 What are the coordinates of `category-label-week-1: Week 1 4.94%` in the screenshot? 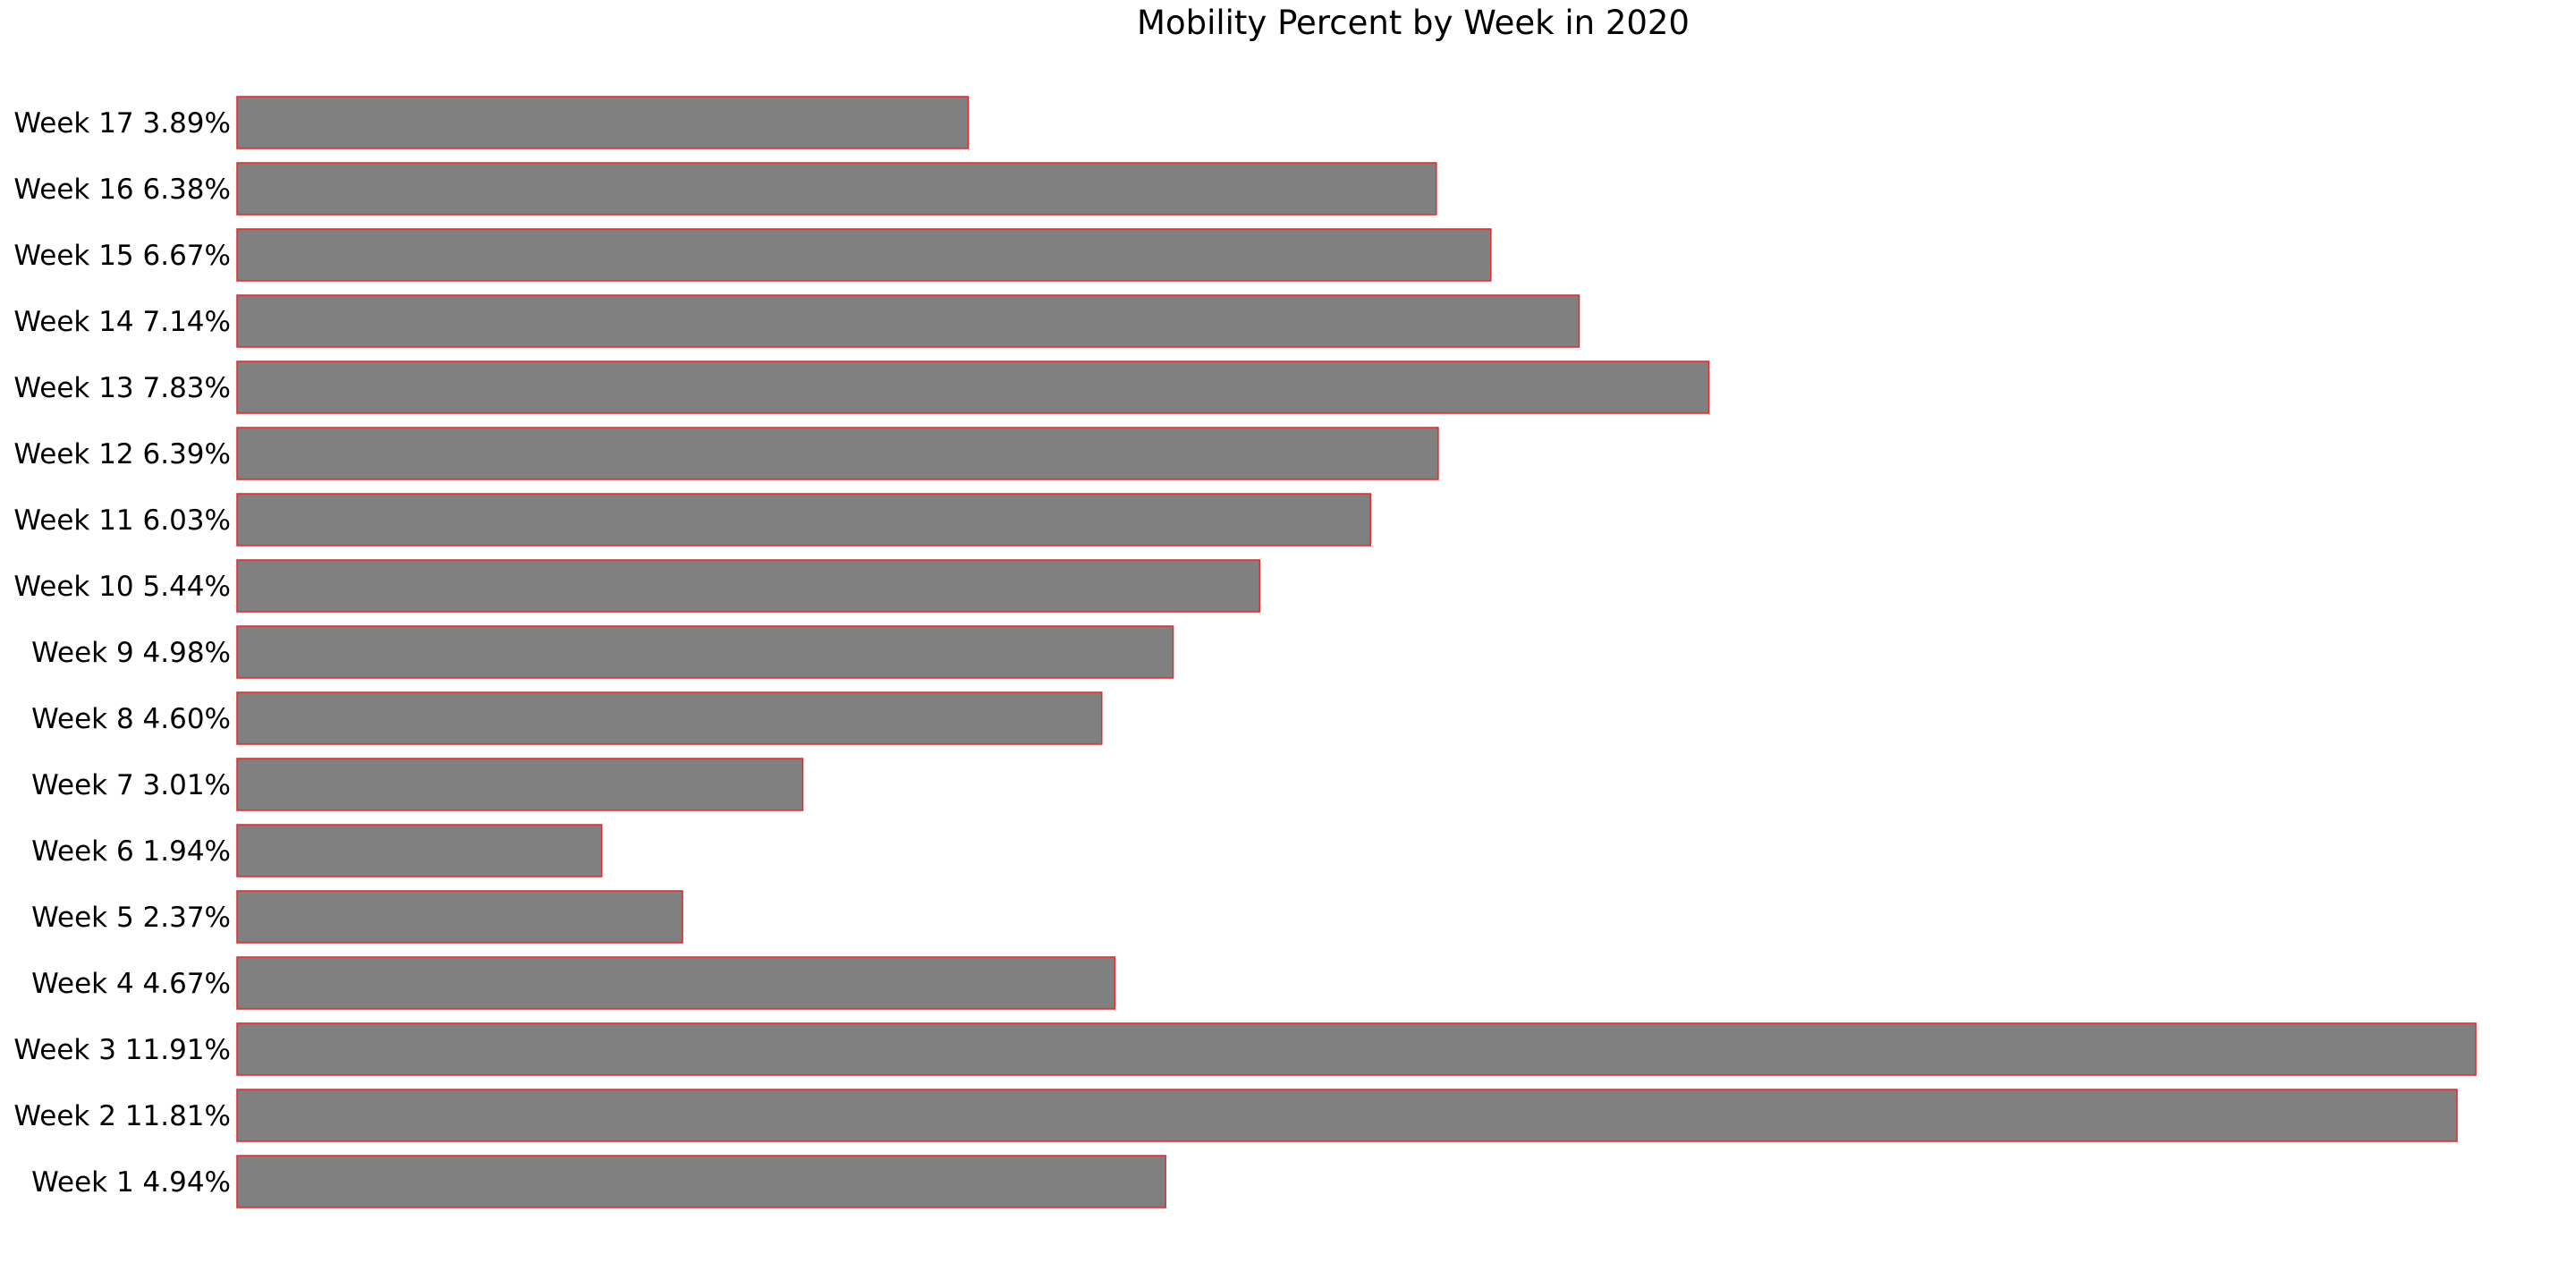 It's located at (131, 1182).